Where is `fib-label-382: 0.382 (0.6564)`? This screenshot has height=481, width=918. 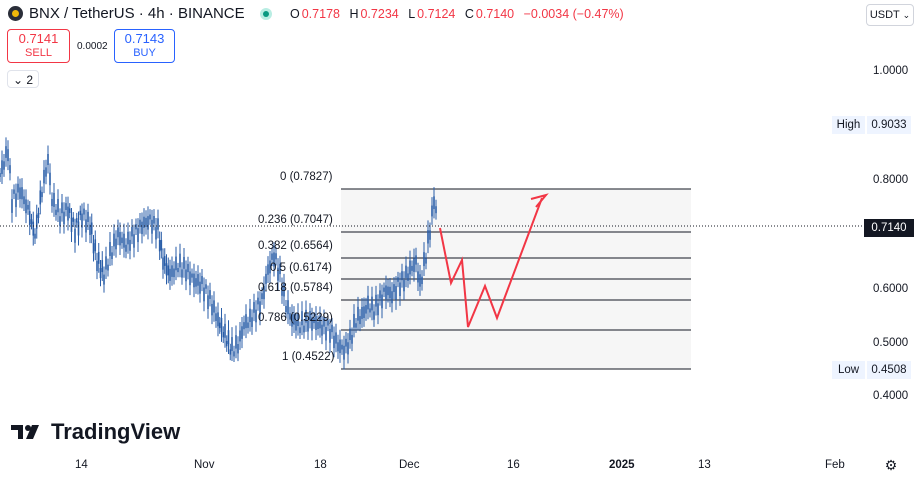 fib-label-382: 0.382 (0.6564) is located at coordinates (295, 246).